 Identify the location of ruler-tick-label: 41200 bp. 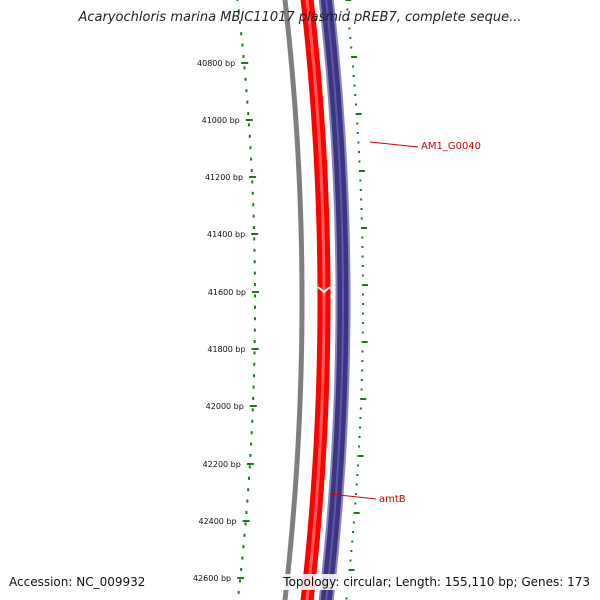
(224, 177).